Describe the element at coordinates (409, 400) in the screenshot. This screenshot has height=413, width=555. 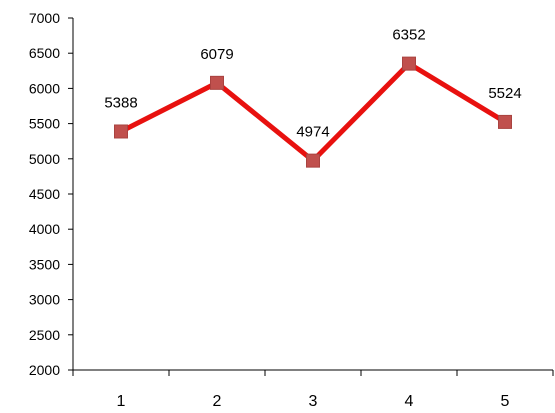
I see `x-tick-label: 4` at that location.